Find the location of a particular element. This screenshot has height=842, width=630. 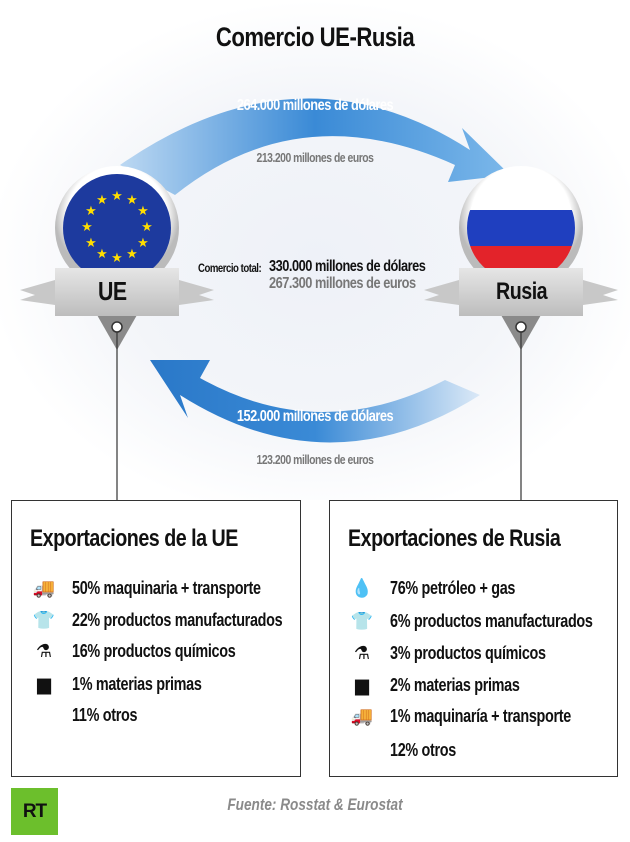

russia-to-eu-eur: 123.200 millones de euros is located at coordinates (315, 459).